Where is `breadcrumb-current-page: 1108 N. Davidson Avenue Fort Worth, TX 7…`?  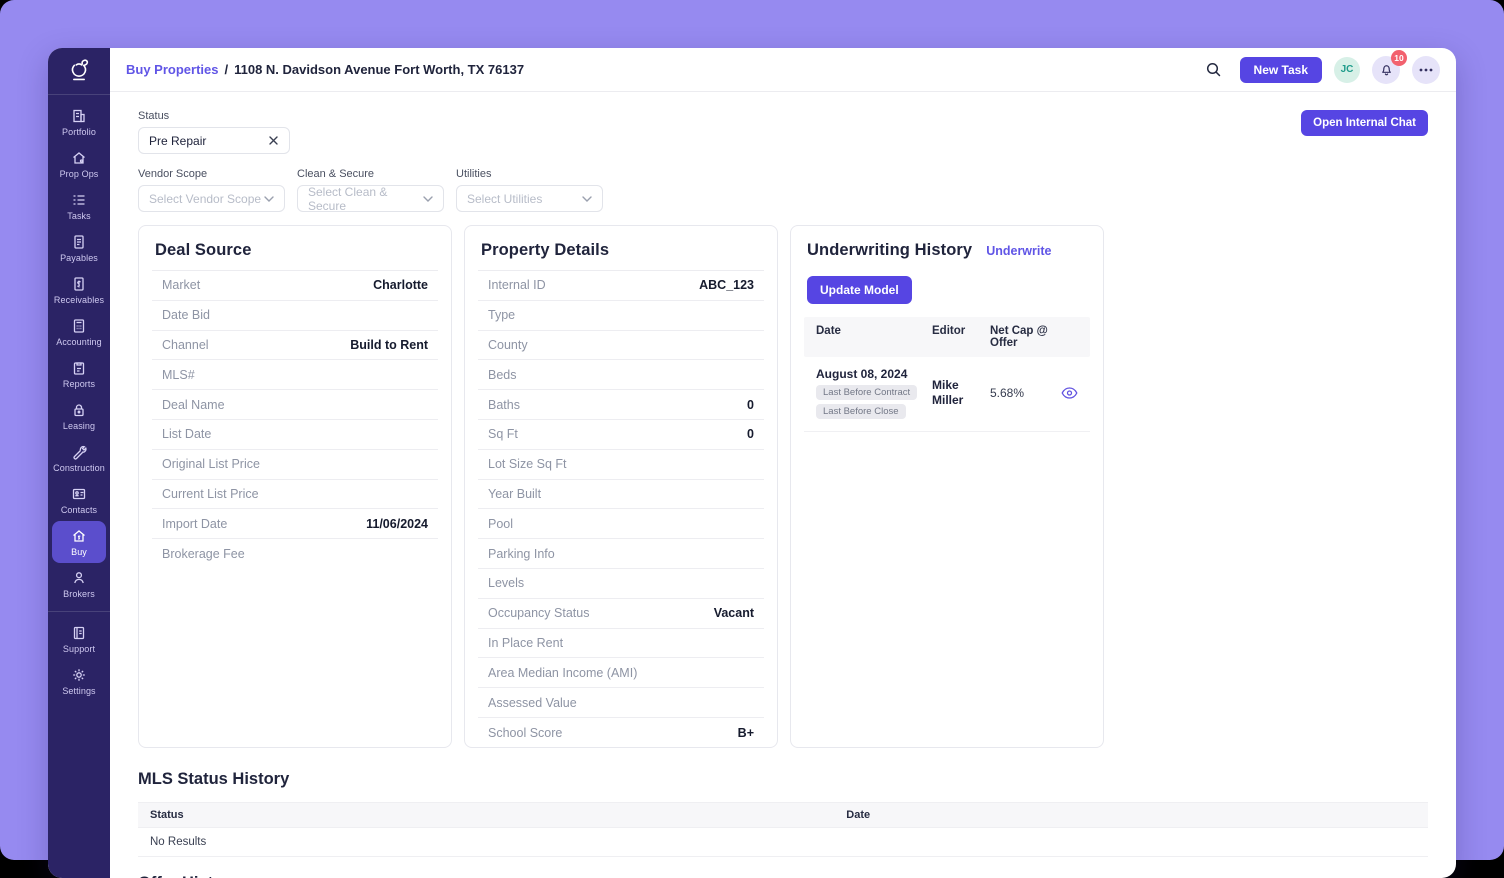 breadcrumb-current-page: 1108 N. Davidson Avenue Fort Worth, TX 7… is located at coordinates (379, 69).